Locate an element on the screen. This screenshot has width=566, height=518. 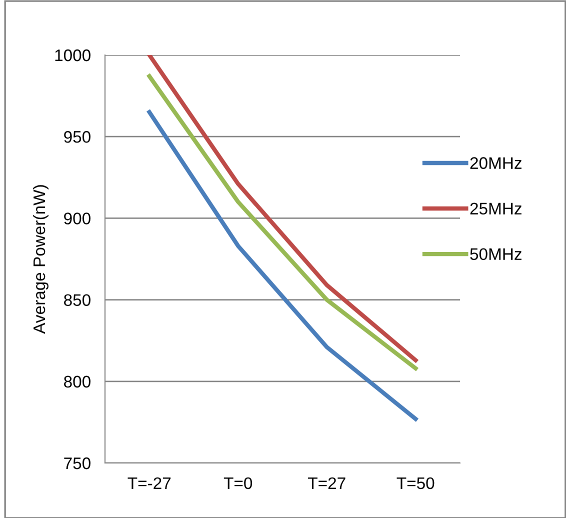
y-tick-label: 750 is located at coordinates (77, 463).